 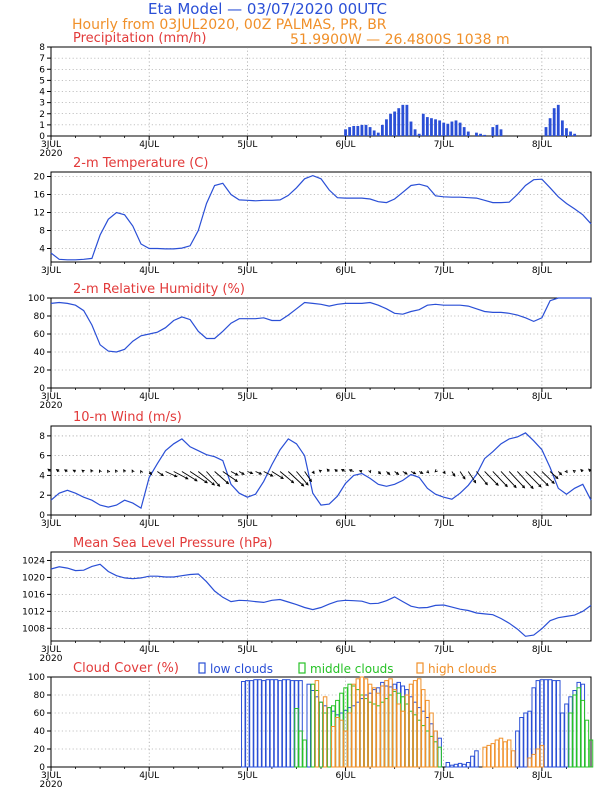 I want to click on mslp-line, so click(x=321, y=600).